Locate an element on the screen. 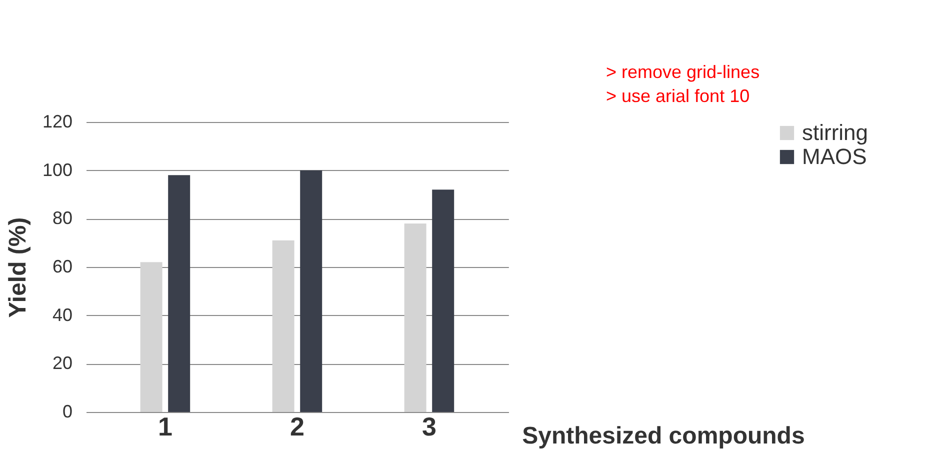  y-tick-label: 80 is located at coordinates (62, 218).